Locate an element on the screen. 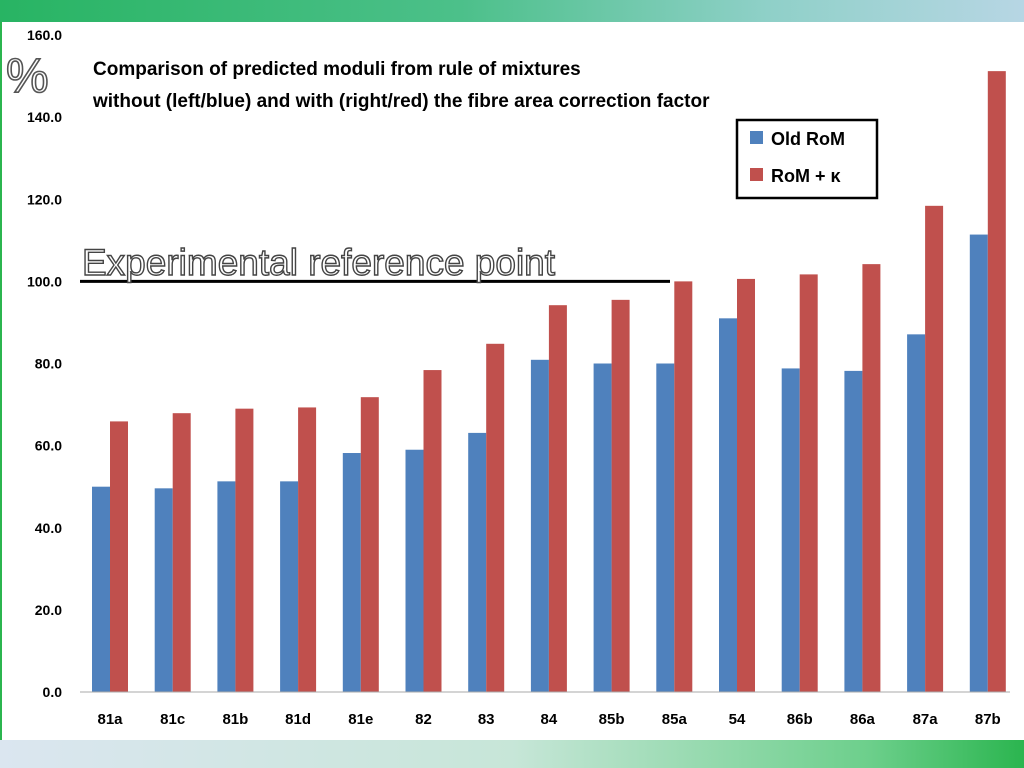 The height and width of the screenshot is (768, 1024). bar-rom-kappa-87a is located at coordinates (934, 448).